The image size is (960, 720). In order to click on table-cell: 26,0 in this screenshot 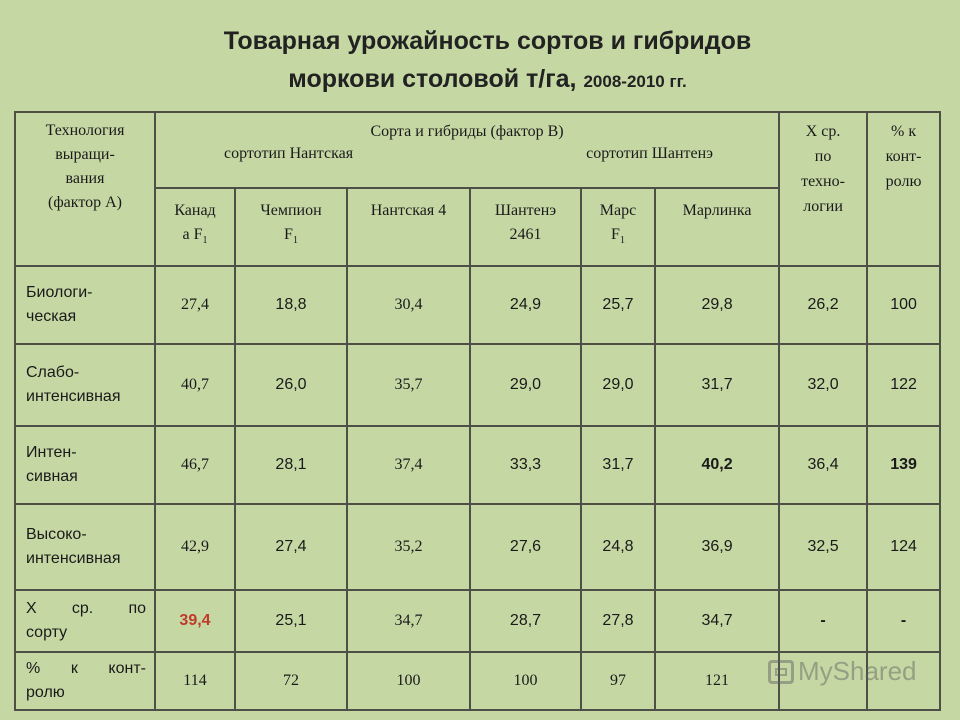, I will do `click(291, 385)`.